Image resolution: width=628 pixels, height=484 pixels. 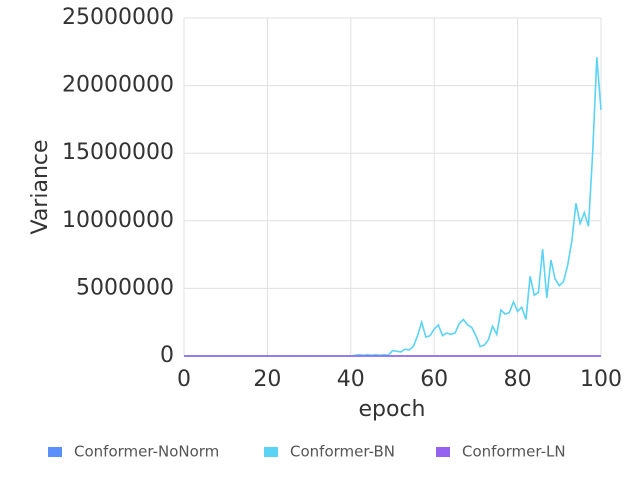 What do you see at coordinates (184, 379) in the screenshot?
I see `x-tick-label: 0` at bounding box center [184, 379].